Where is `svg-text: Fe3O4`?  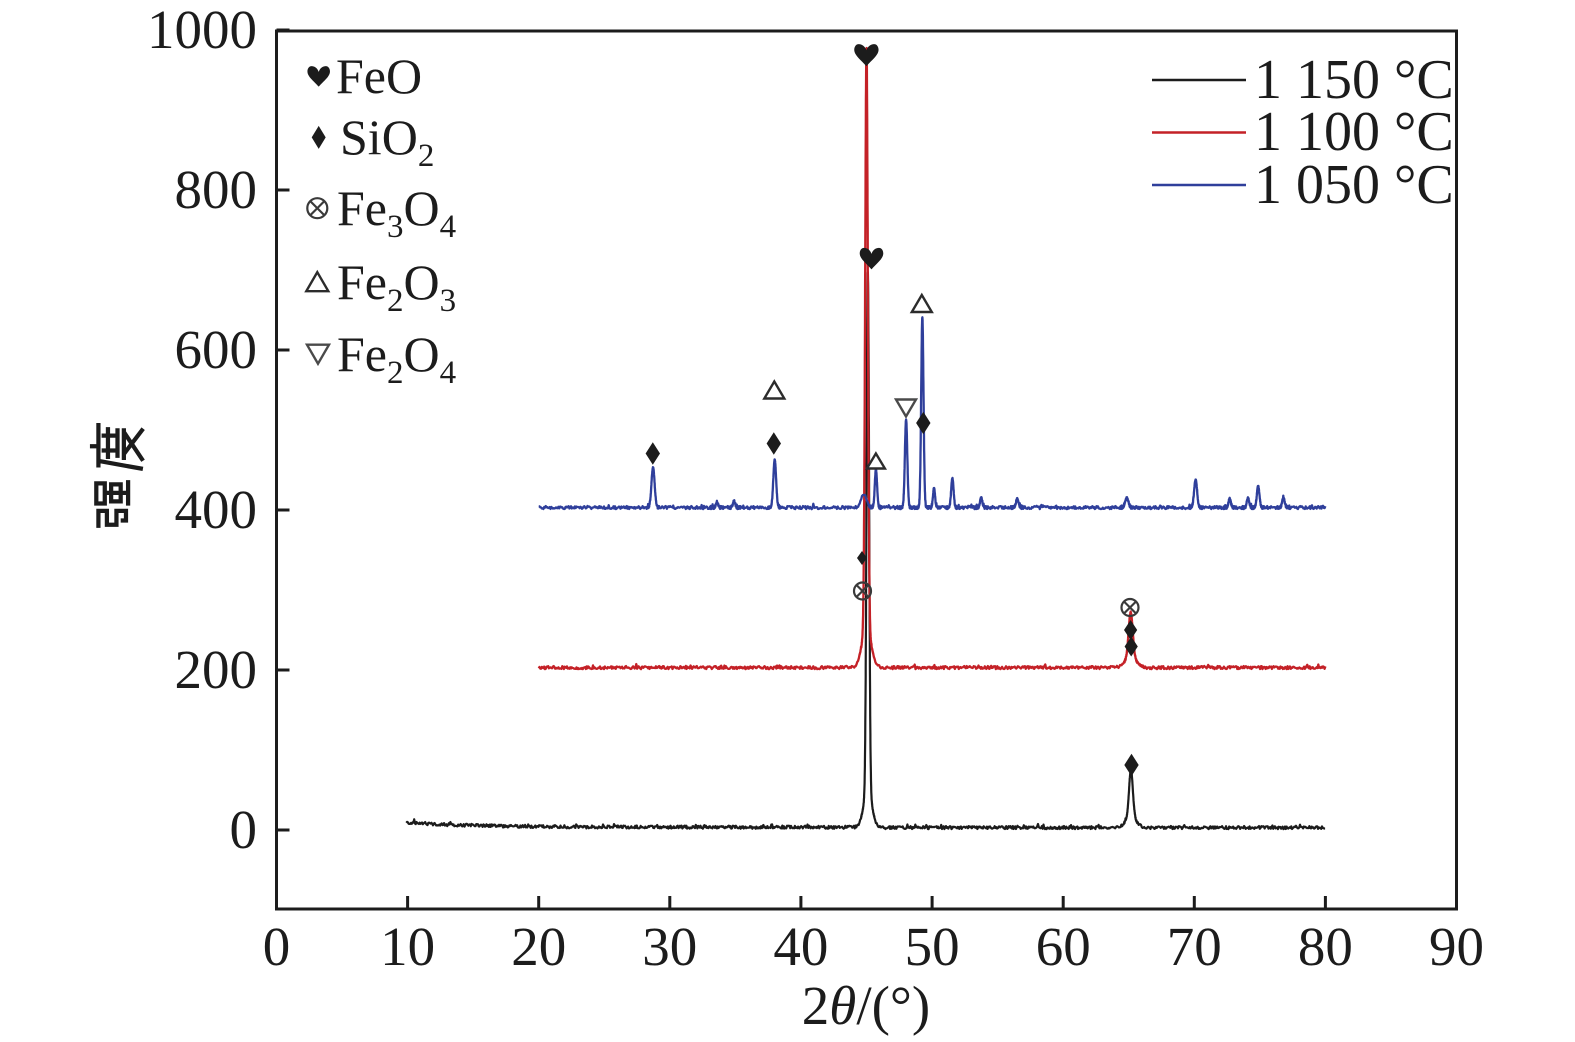 svg-text: Fe3O4 is located at coordinates (396, 212).